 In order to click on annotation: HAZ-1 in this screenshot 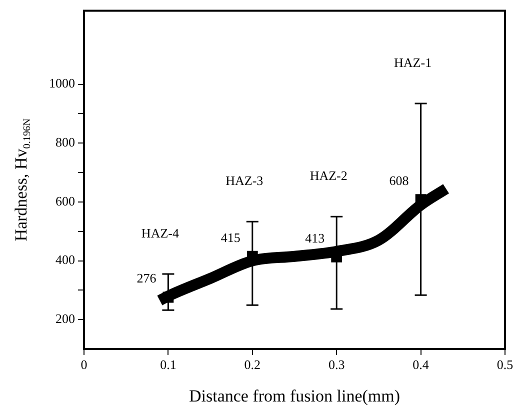, I will do `click(413, 62)`.